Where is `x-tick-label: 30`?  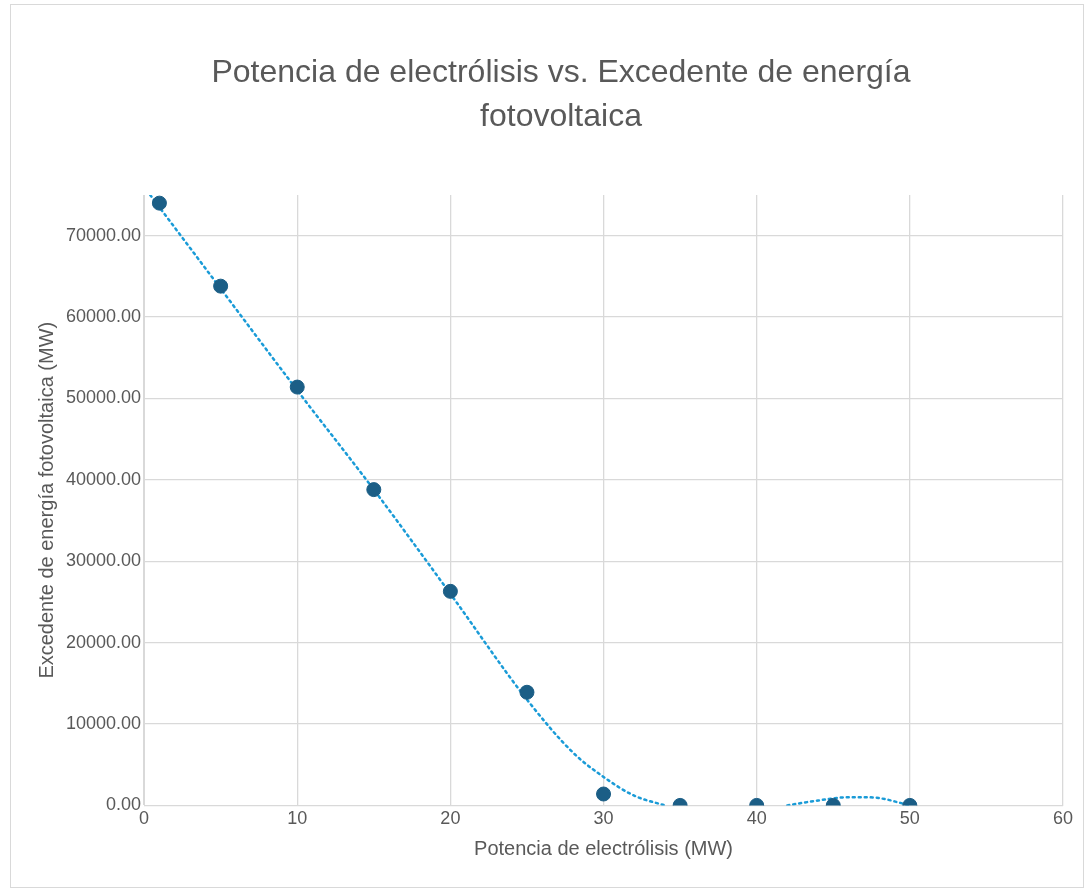
x-tick-label: 30 is located at coordinates (603, 818).